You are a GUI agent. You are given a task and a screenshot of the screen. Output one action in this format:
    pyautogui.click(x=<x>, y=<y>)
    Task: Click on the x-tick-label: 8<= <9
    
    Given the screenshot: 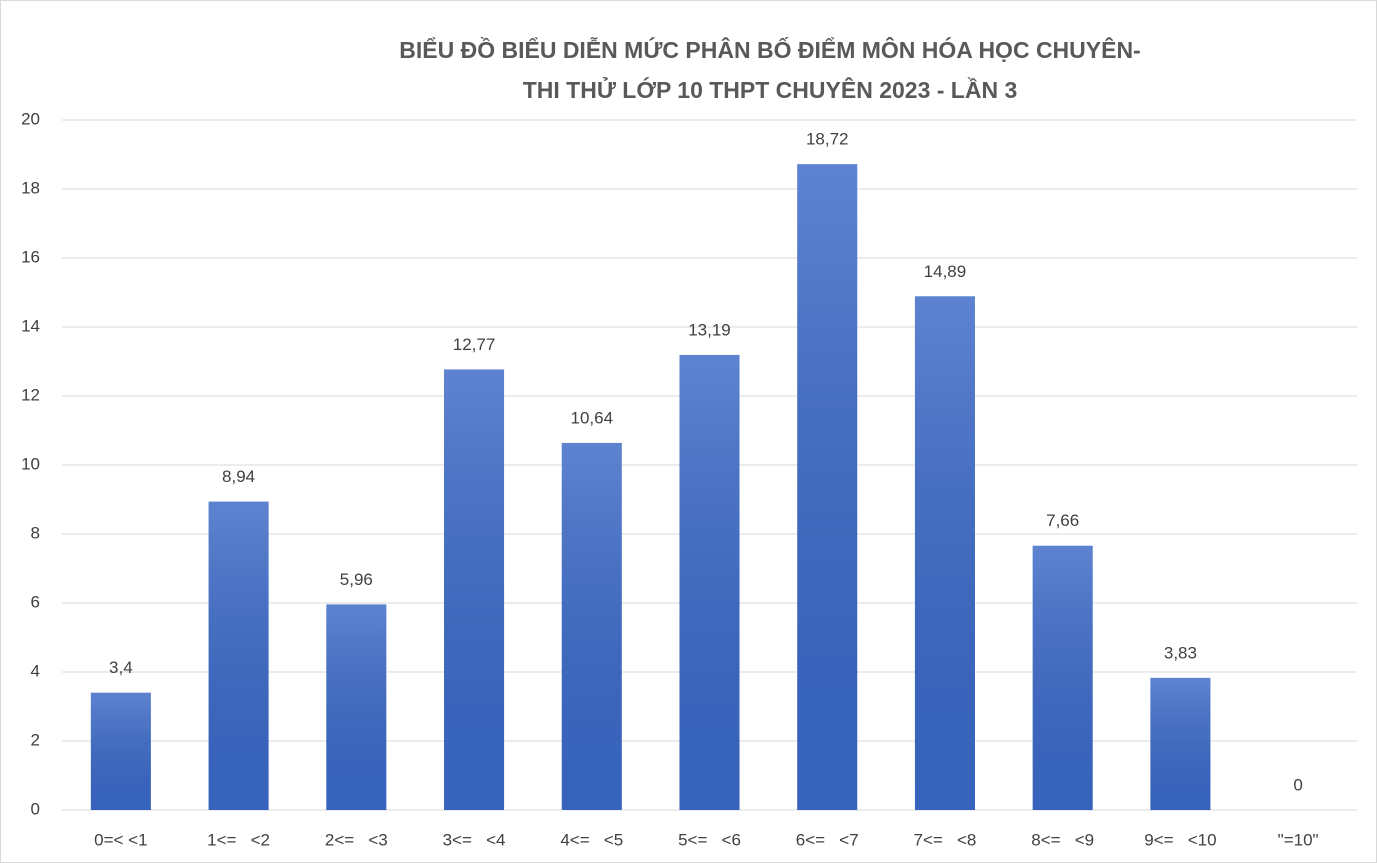 What is the action you would take?
    pyautogui.click(x=1062, y=839)
    